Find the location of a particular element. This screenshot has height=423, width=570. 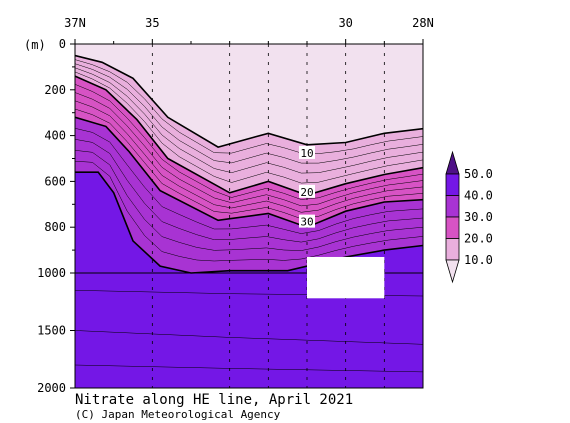

y-tick-label: 400 is located at coordinates (55, 136).